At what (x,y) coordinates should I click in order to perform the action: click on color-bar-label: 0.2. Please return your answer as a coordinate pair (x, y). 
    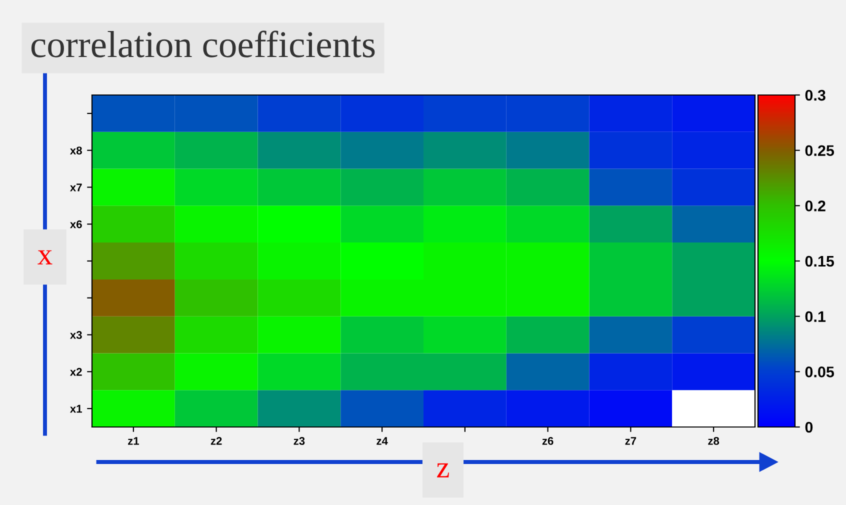
    Looking at the image, I should click on (815, 206).